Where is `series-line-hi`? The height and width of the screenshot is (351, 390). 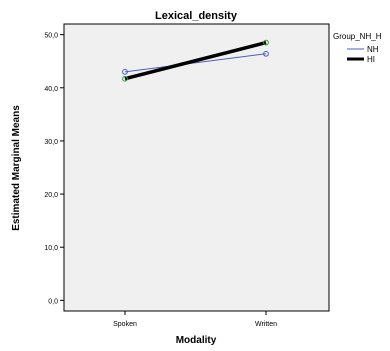
series-line-hi is located at coordinates (195, 60).